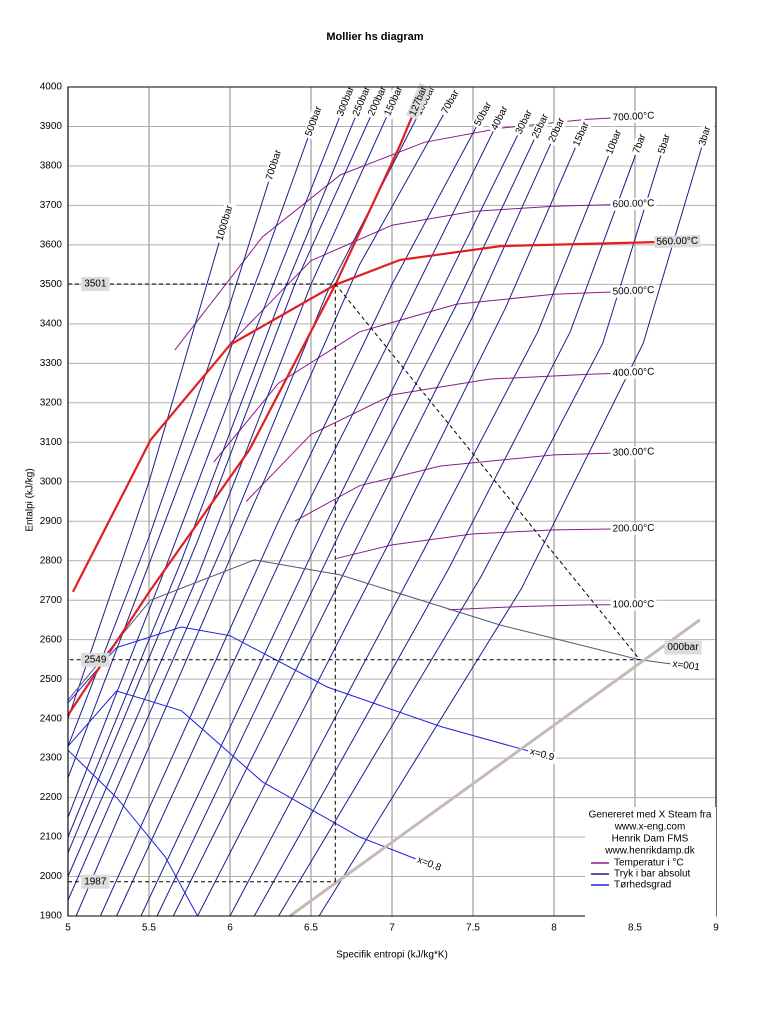  Describe the element at coordinates (649, 851) in the screenshot. I see `credit-text: www.henrikdamp.dk` at that location.